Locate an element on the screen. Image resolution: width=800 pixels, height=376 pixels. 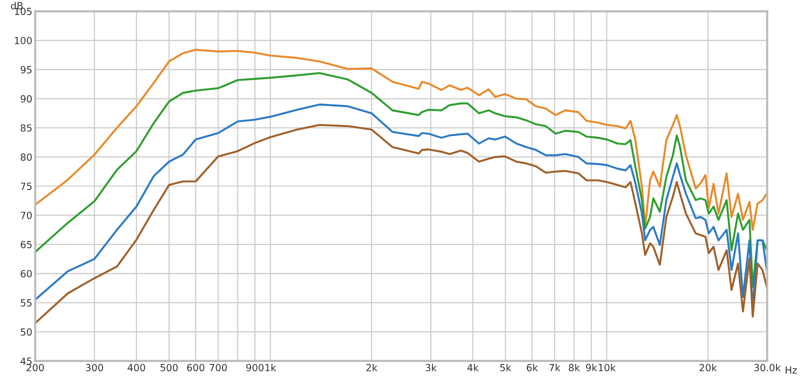
x-tick-label: 500 is located at coordinates (169, 368).